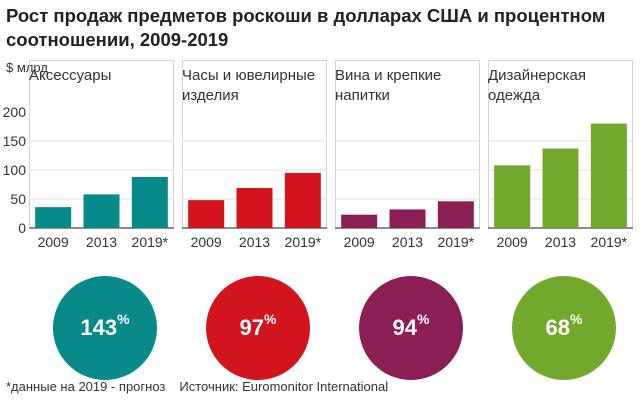 This screenshot has width=640, height=402. What do you see at coordinates (14, 112) in the screenshot?
I see `y-tick-label: 200` at bounding box center [14, 112].